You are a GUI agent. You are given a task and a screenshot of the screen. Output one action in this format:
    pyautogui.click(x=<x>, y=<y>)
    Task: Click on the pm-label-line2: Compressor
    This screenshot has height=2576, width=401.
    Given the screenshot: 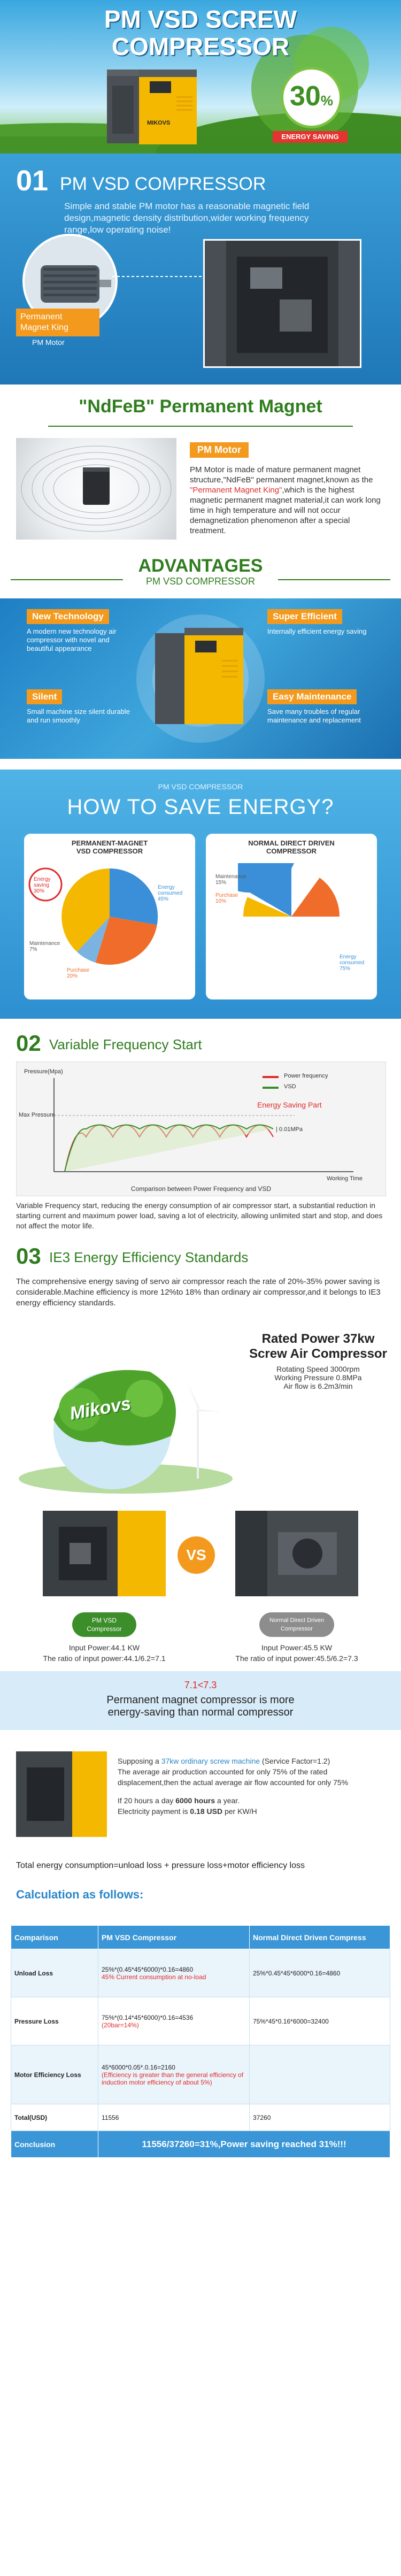 What is the action you would take?
    pyautogui.click(x=104, y=1629)
    